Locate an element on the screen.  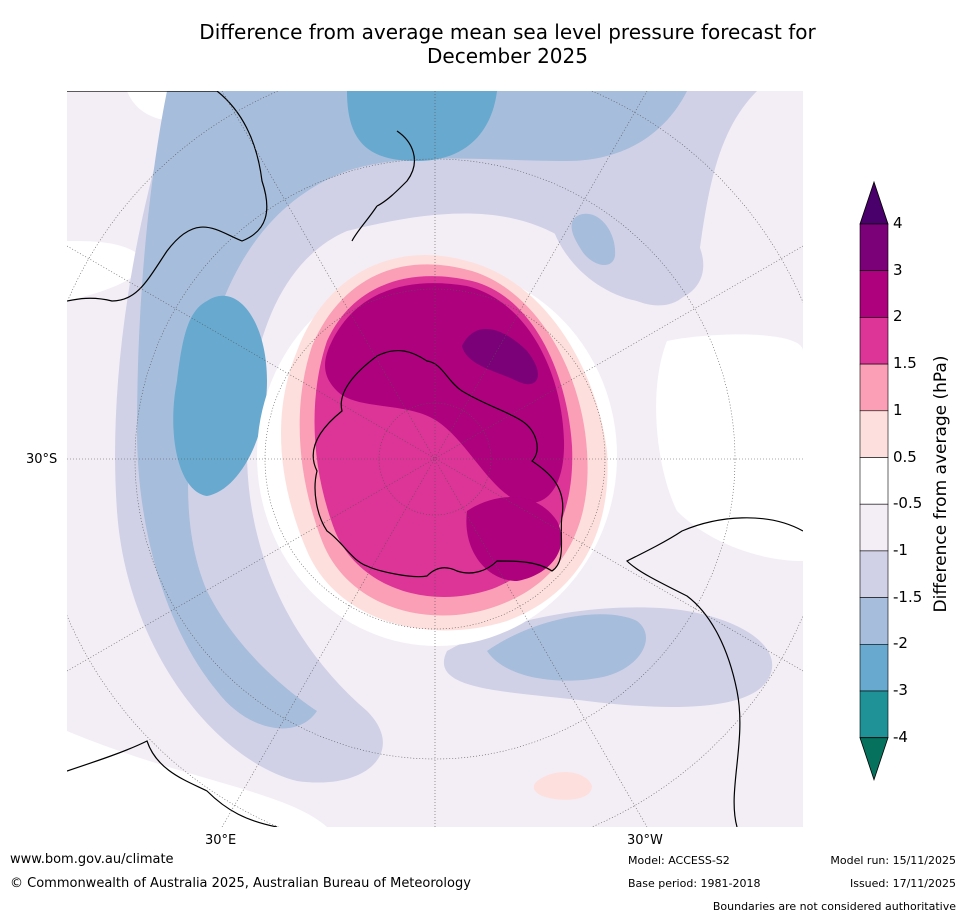
colorbar-tick: 0.5 is located at coordinates (905, 456).